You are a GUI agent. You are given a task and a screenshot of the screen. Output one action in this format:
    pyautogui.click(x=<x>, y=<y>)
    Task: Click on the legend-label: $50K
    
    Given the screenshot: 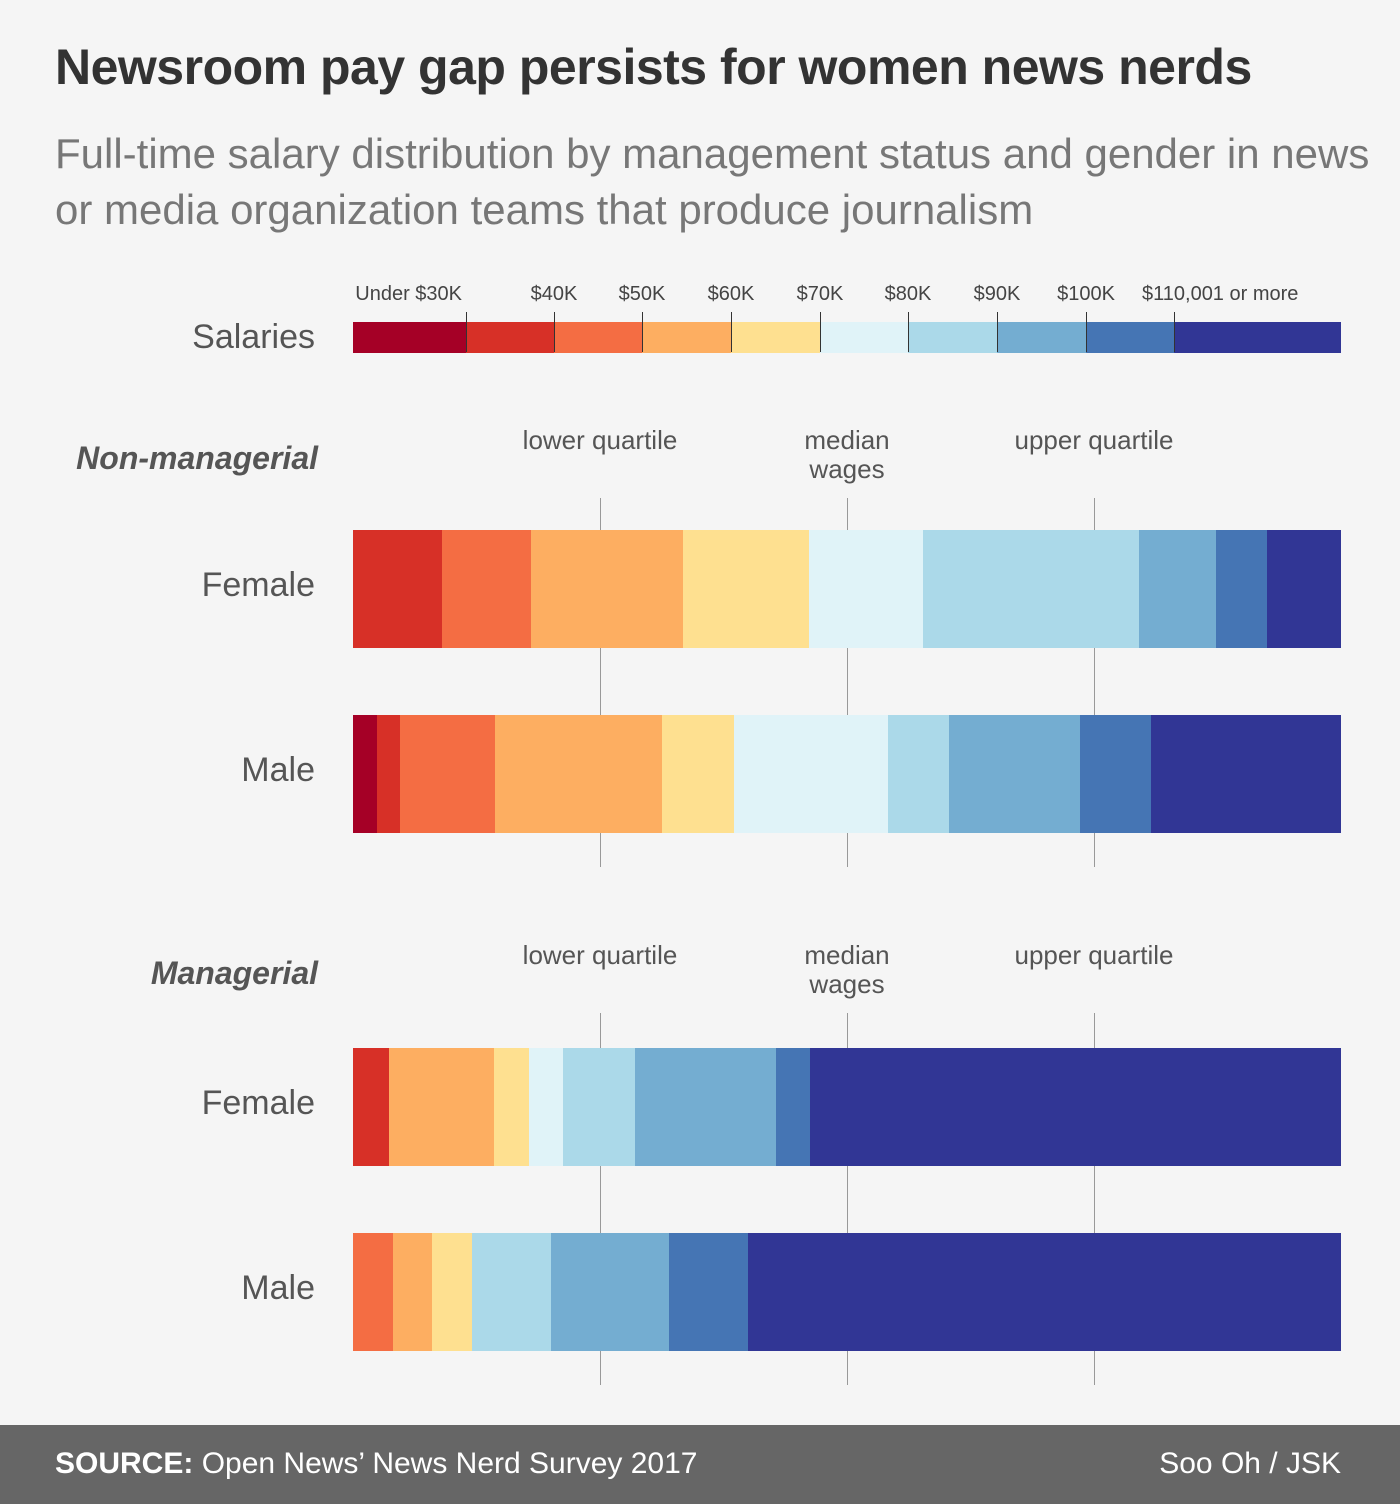 What is the action you would take?
    pyautogui.click(x=642, y=294)
    